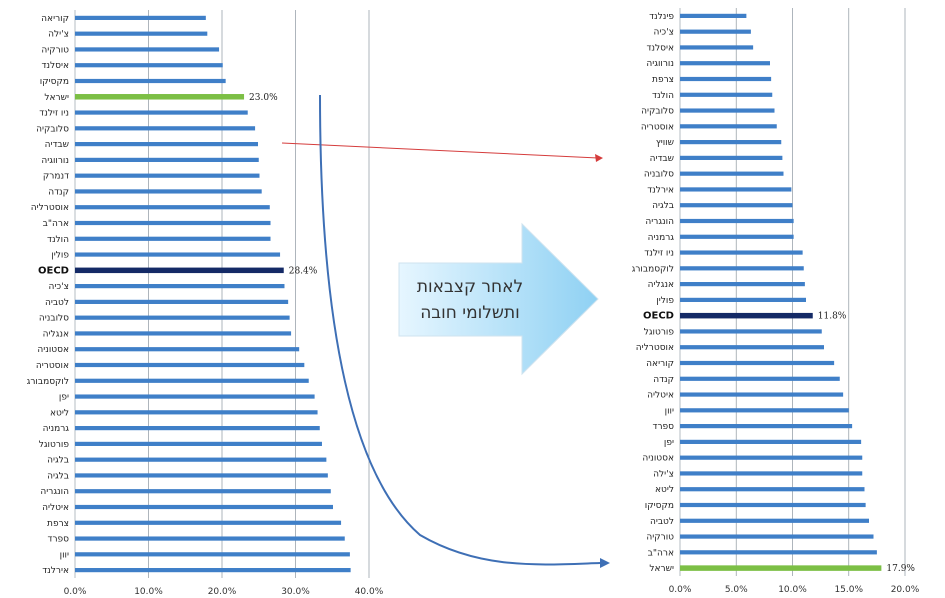  I want to click on value-label: 11.8%, so click(832, 317).